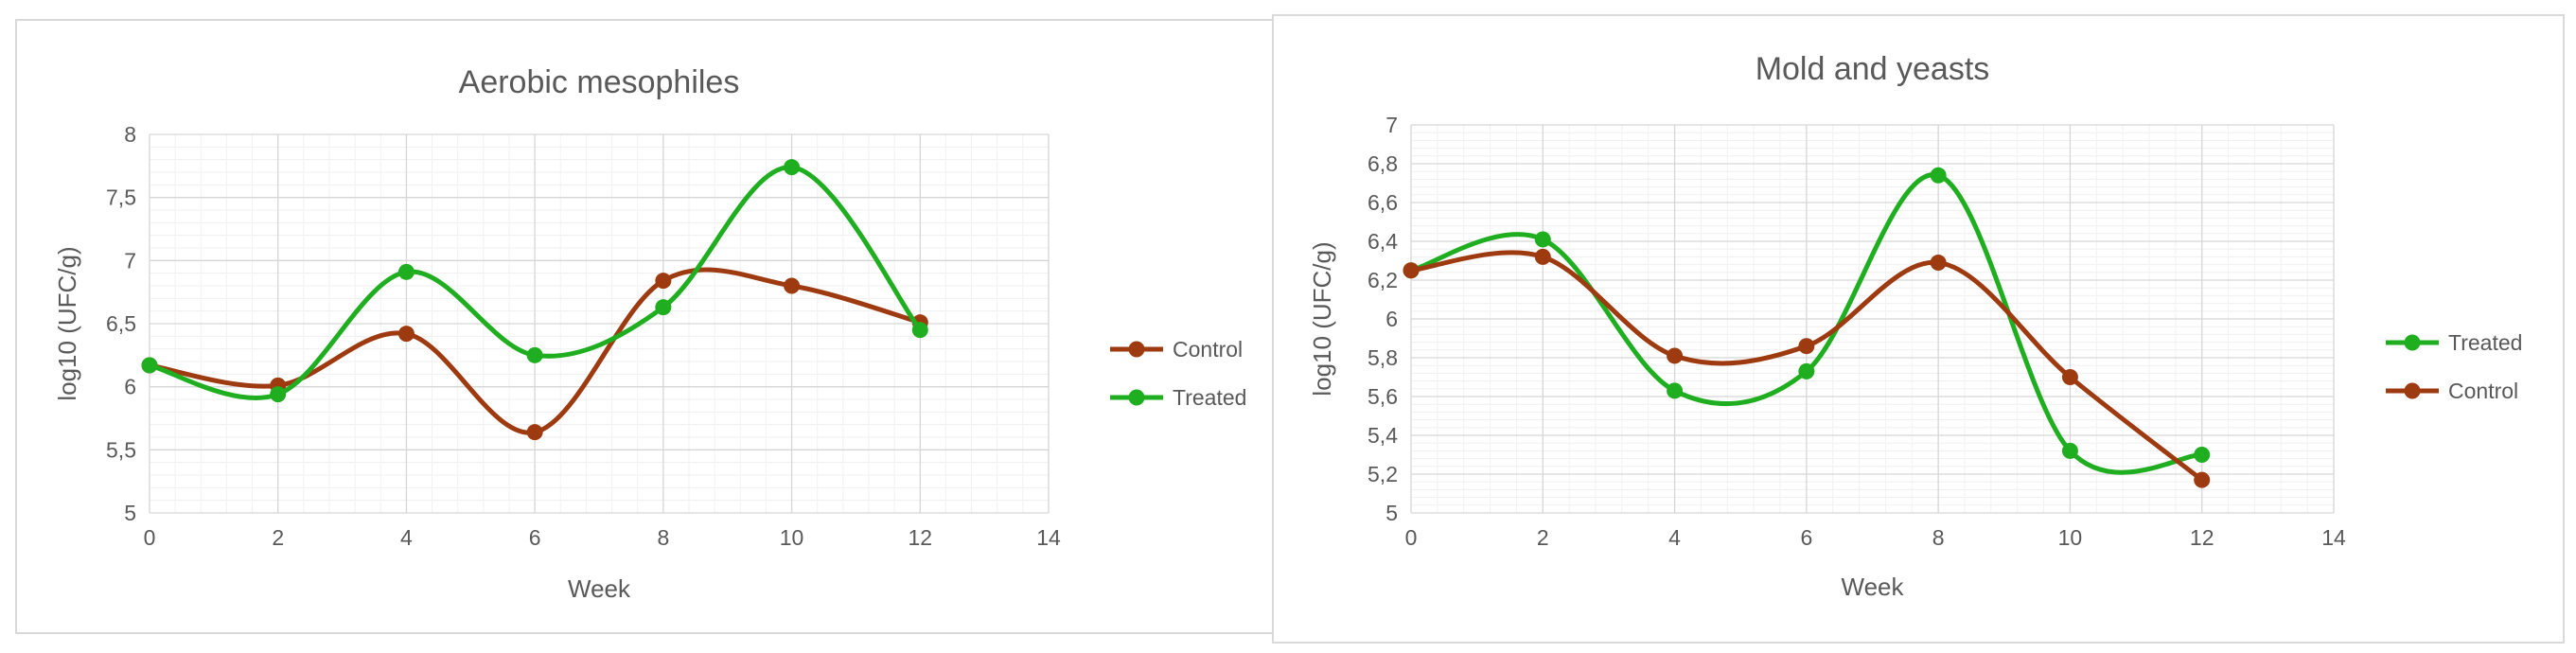 Image resolution: width=2576 pixels, height=653 pixels. Describe the element at coordinates (1873, 69) in the screenshot. I see `chart-title: Mold and yeasts` at that location.